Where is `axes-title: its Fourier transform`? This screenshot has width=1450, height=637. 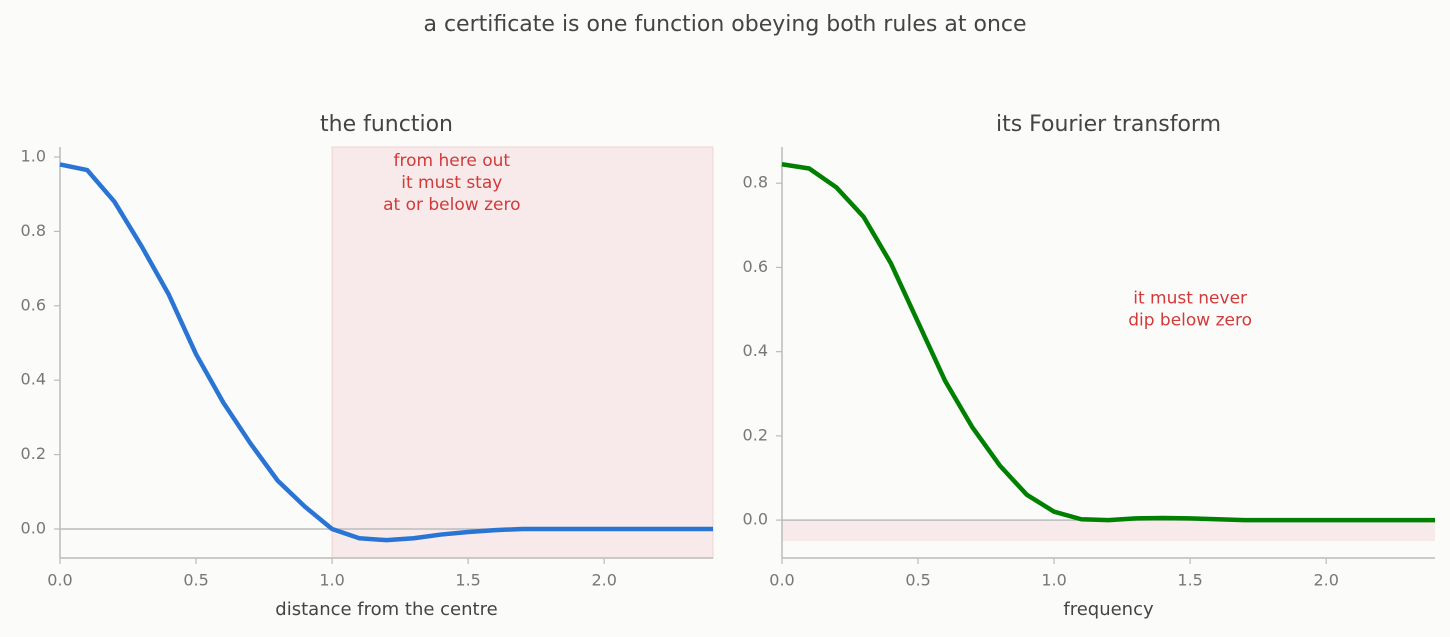
axes-title: its Fourier transform is located at coordinates (1108, 124).